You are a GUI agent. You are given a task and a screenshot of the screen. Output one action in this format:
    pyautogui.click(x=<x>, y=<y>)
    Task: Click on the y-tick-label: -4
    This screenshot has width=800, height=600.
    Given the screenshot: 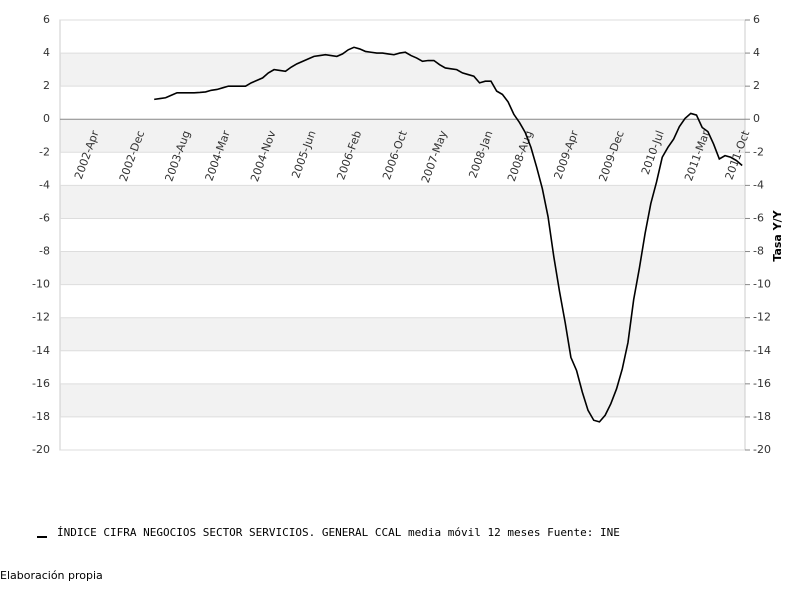 What is the action you would take?
    pyautogui.click(x=44, y=184)
    